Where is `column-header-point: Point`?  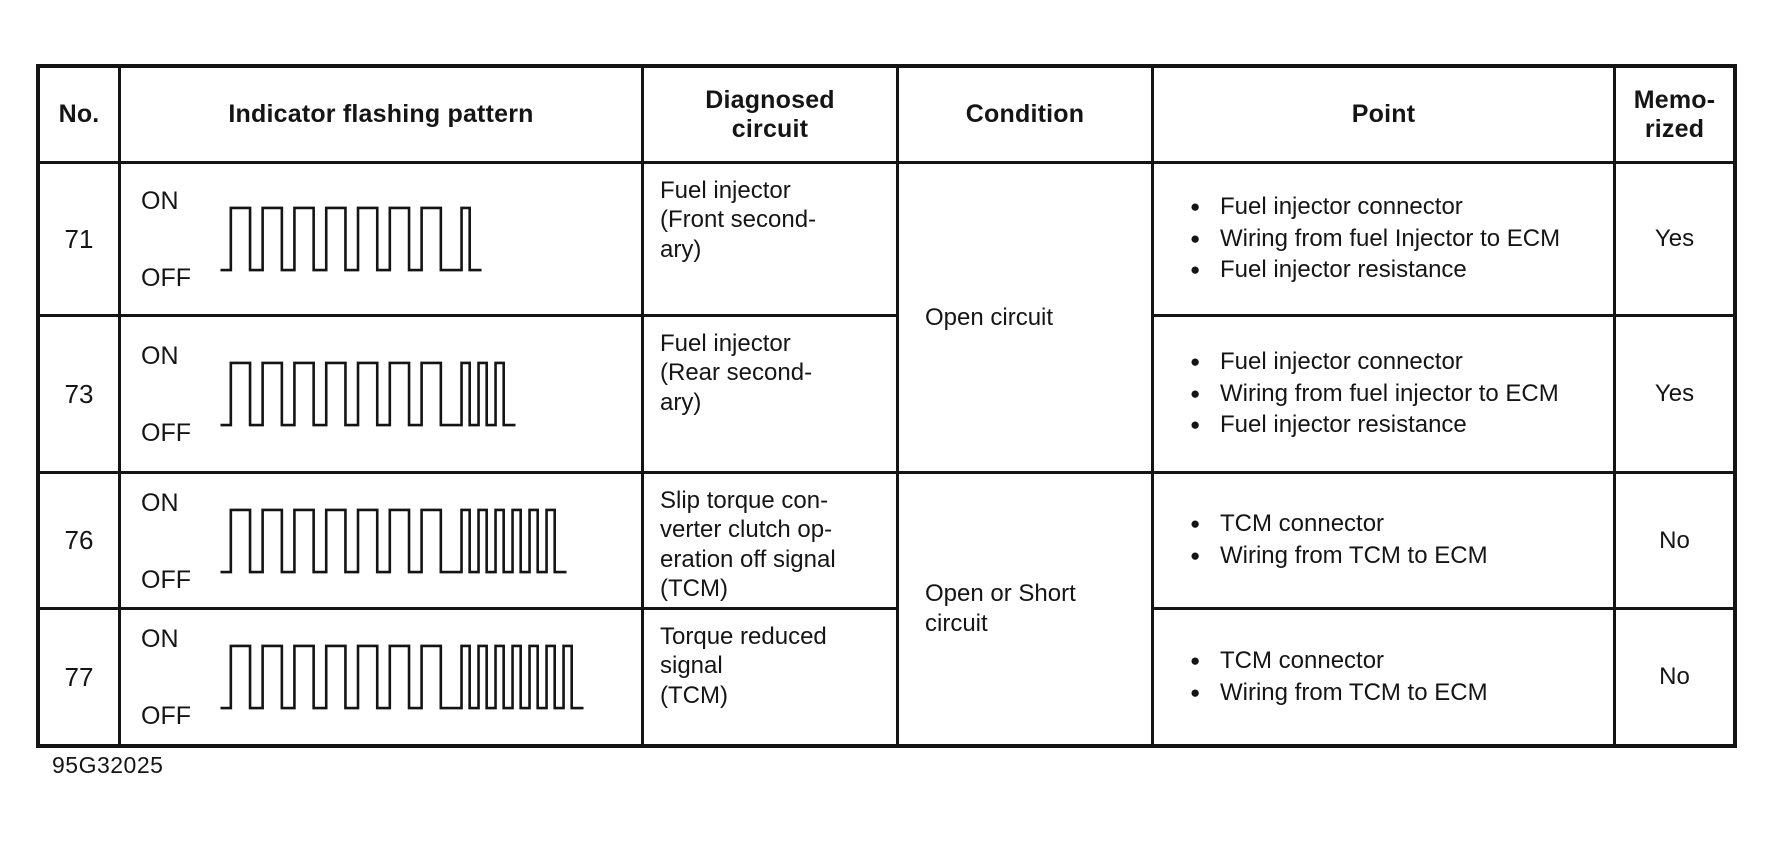 column-header-point: Point is located at coordinates (1385, 116).